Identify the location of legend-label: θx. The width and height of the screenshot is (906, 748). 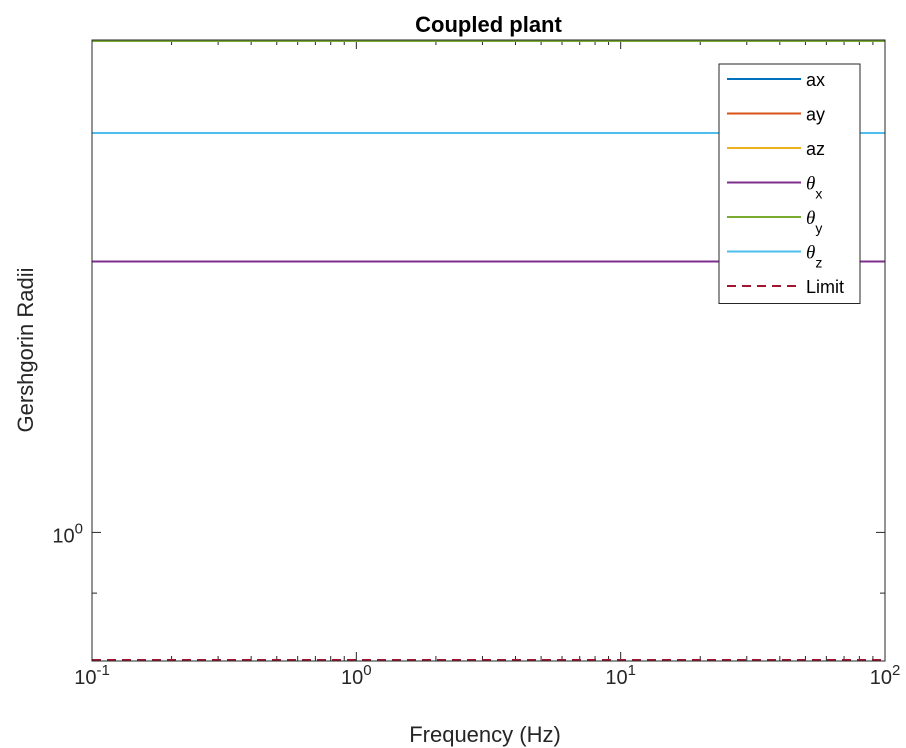
(814, 188).